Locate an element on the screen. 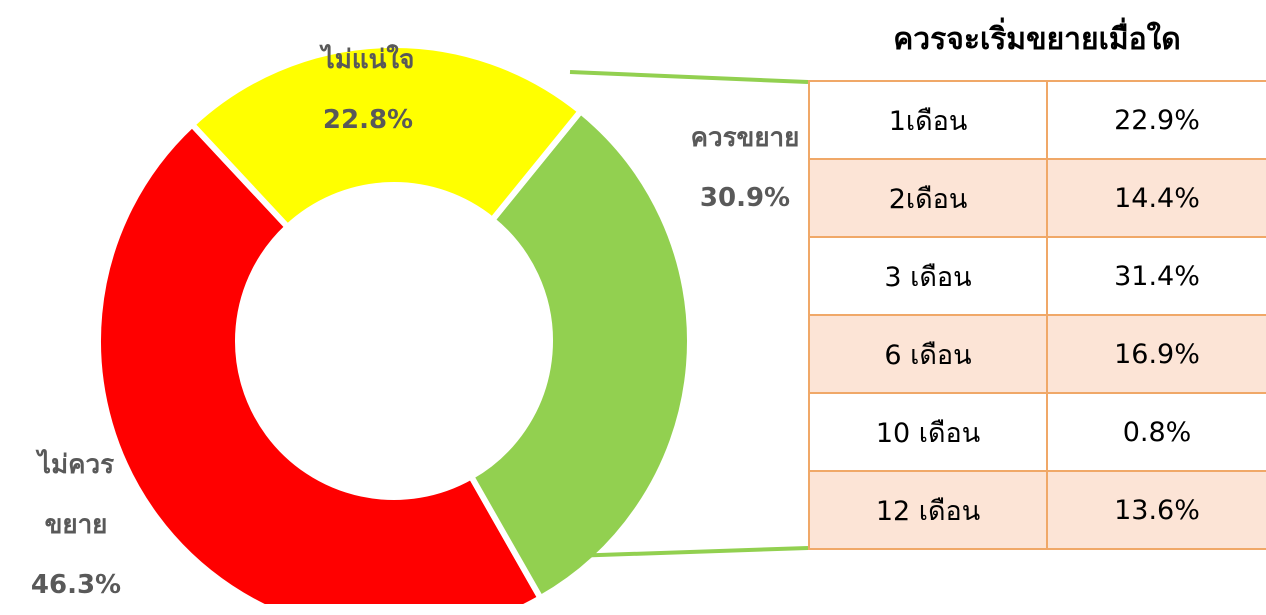 Image resolution: width=1266 pixels, height=615 pixels. table-cell: 13.6% is located at coordinates (1156, 510).